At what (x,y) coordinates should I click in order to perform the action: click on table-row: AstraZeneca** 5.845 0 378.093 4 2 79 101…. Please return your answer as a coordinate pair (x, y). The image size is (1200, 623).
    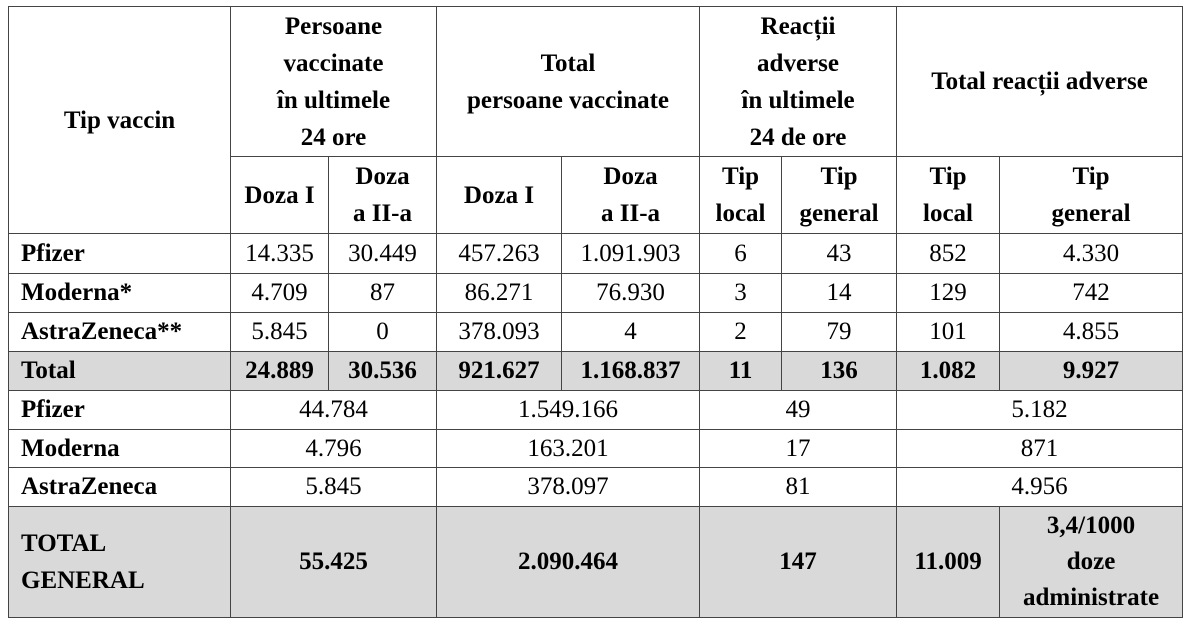
    Looking at the image, I should click on (596, 332).